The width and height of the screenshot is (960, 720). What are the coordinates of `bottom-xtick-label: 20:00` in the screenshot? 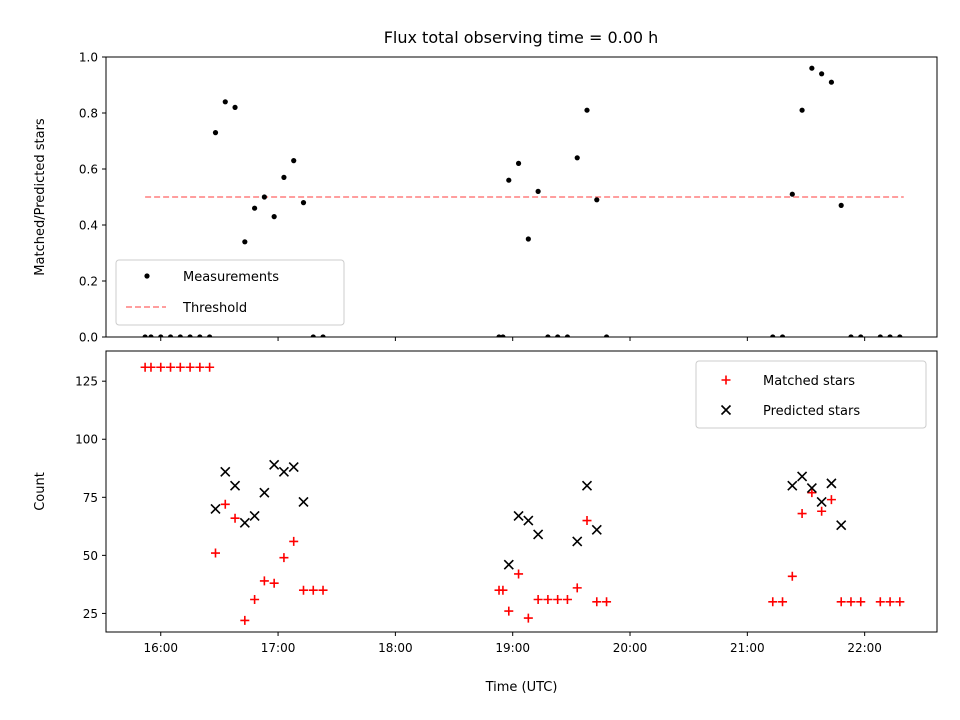 It's located at (630, 648).